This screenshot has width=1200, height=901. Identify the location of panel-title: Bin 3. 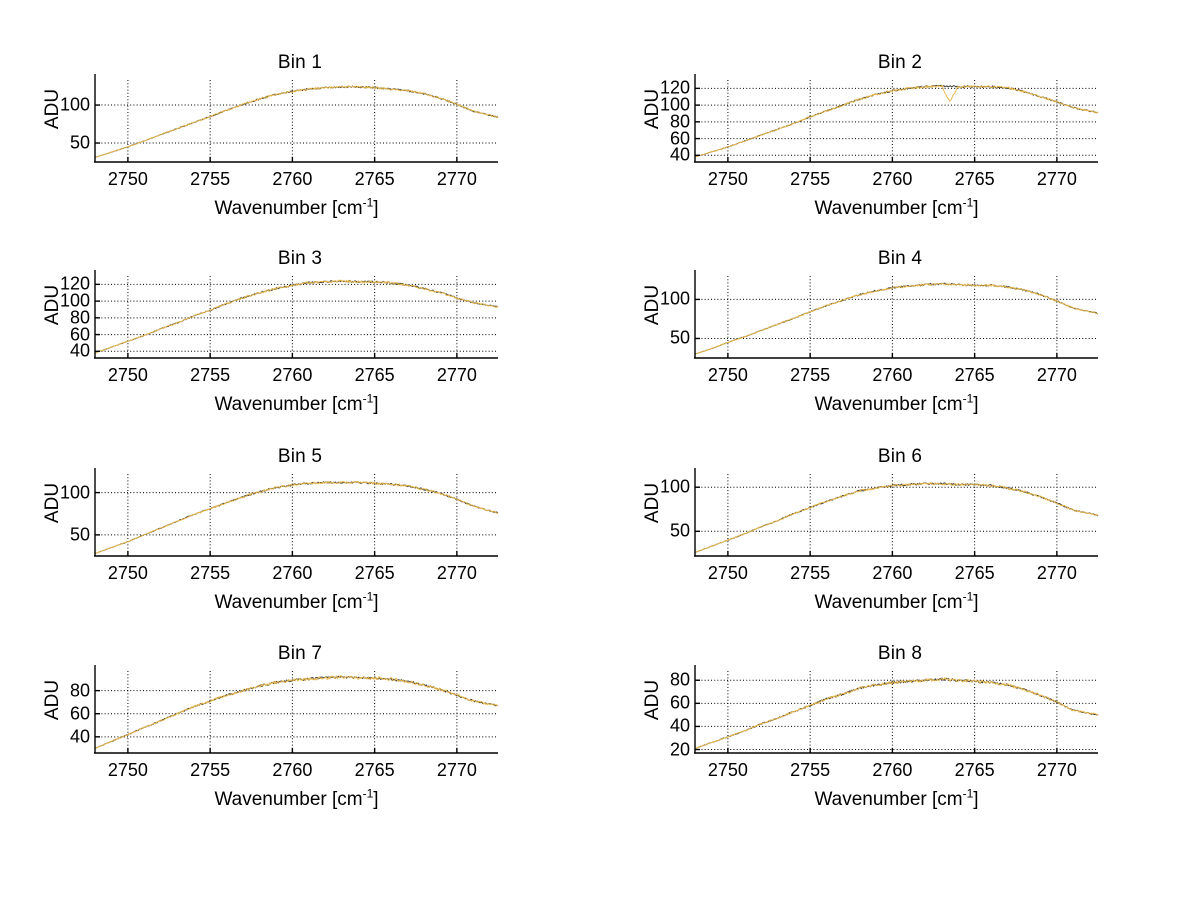
(300, 258).